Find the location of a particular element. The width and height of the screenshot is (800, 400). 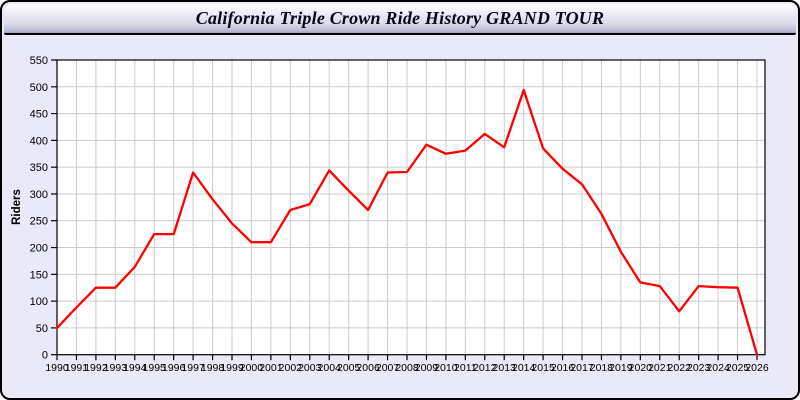

svg-text: 2022 is located at coordinates (680, 368).